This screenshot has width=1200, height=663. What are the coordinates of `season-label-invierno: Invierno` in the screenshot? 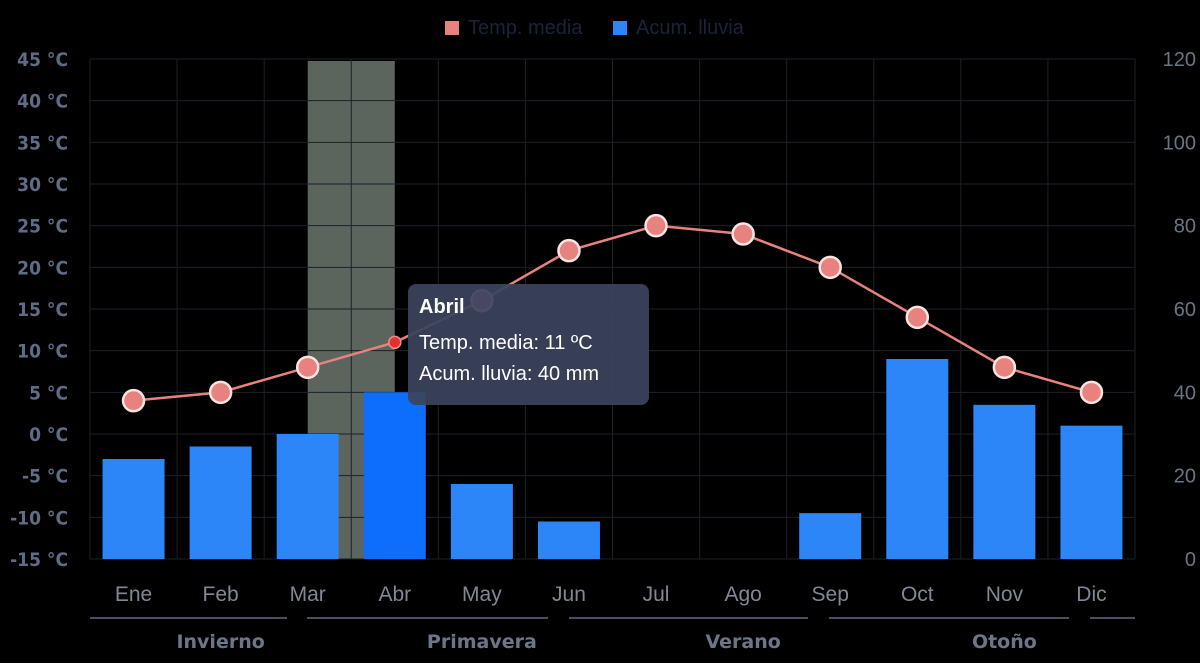 It's located at (220, 642).